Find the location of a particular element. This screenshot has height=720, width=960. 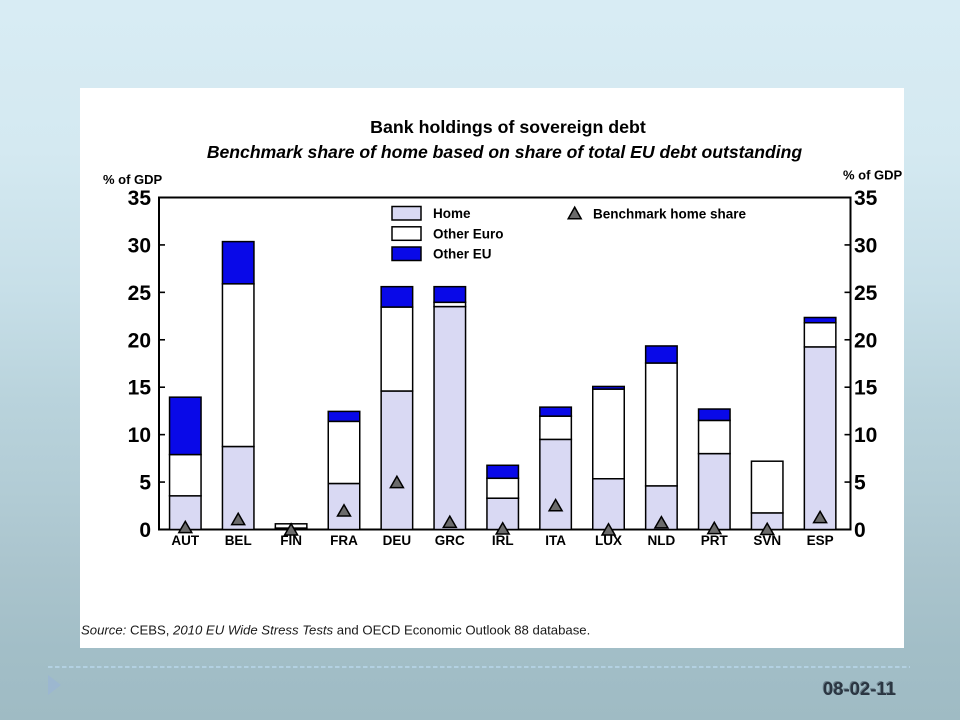

svg-text: PRT is located at coordinates (715, 540).